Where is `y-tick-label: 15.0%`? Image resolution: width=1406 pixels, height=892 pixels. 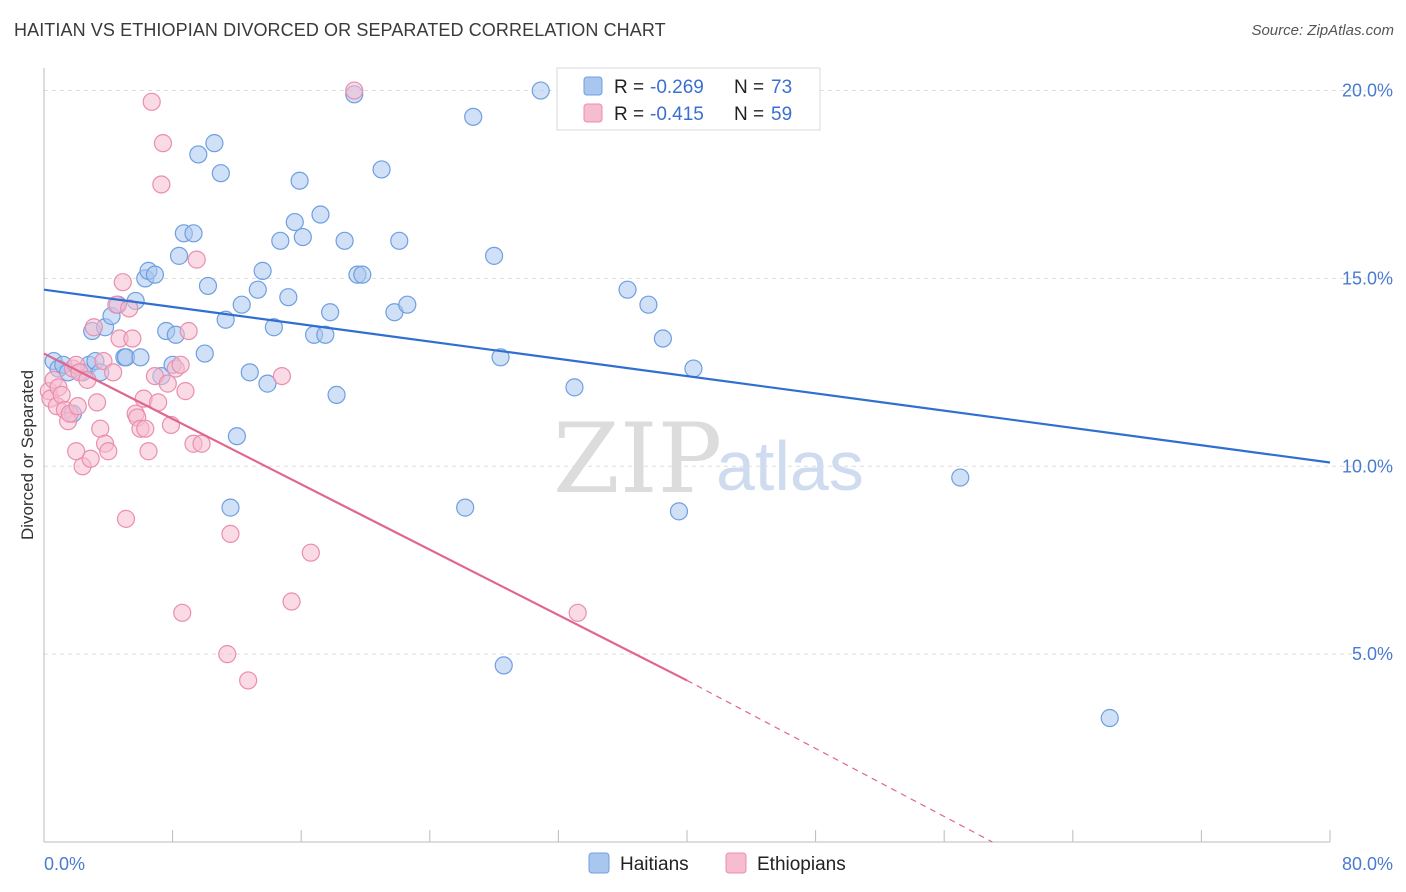 y-tick-label: 15.0% is located at coordinates (1367, 278).